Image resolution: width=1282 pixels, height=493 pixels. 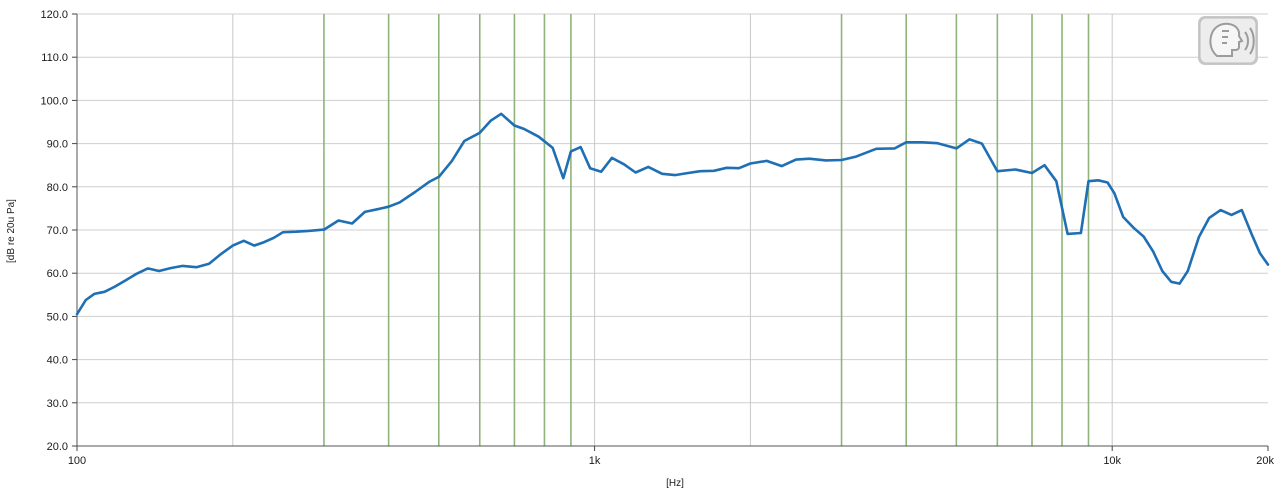 I want to click on listener-head-icon, so click(x=1228, y=40).